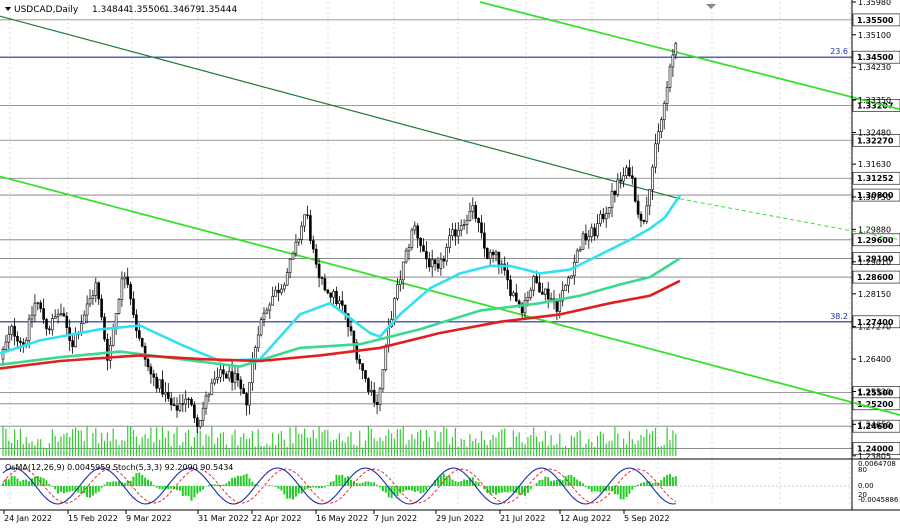 Image resolution: width=900 pixels, height=532 pixels. I want to click on price-tick-label: 1.27270, so click(874, 327).